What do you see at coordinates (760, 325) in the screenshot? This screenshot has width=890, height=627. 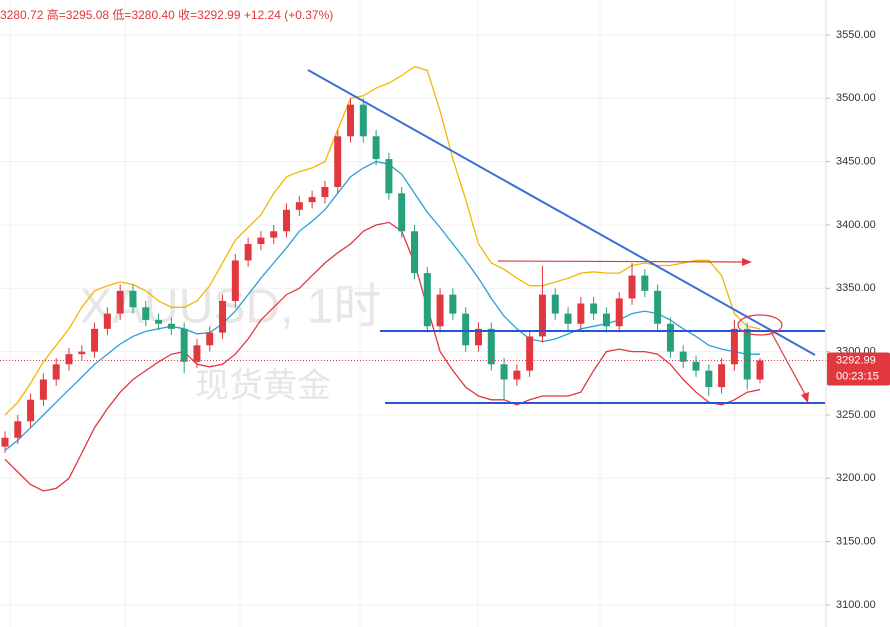 I see `circle-mark` at bounding box center [760, 325].